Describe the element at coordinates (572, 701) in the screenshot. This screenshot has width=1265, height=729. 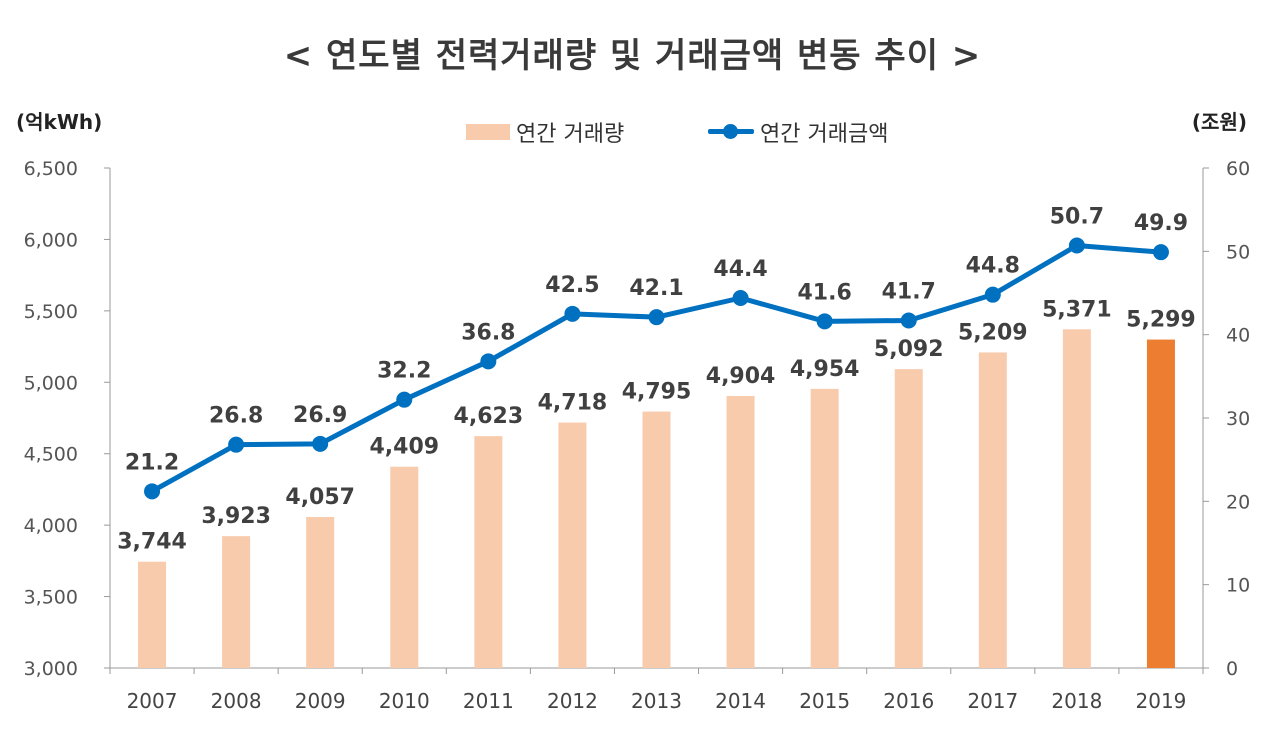
I see `x-tick-label: 2012` at that location.